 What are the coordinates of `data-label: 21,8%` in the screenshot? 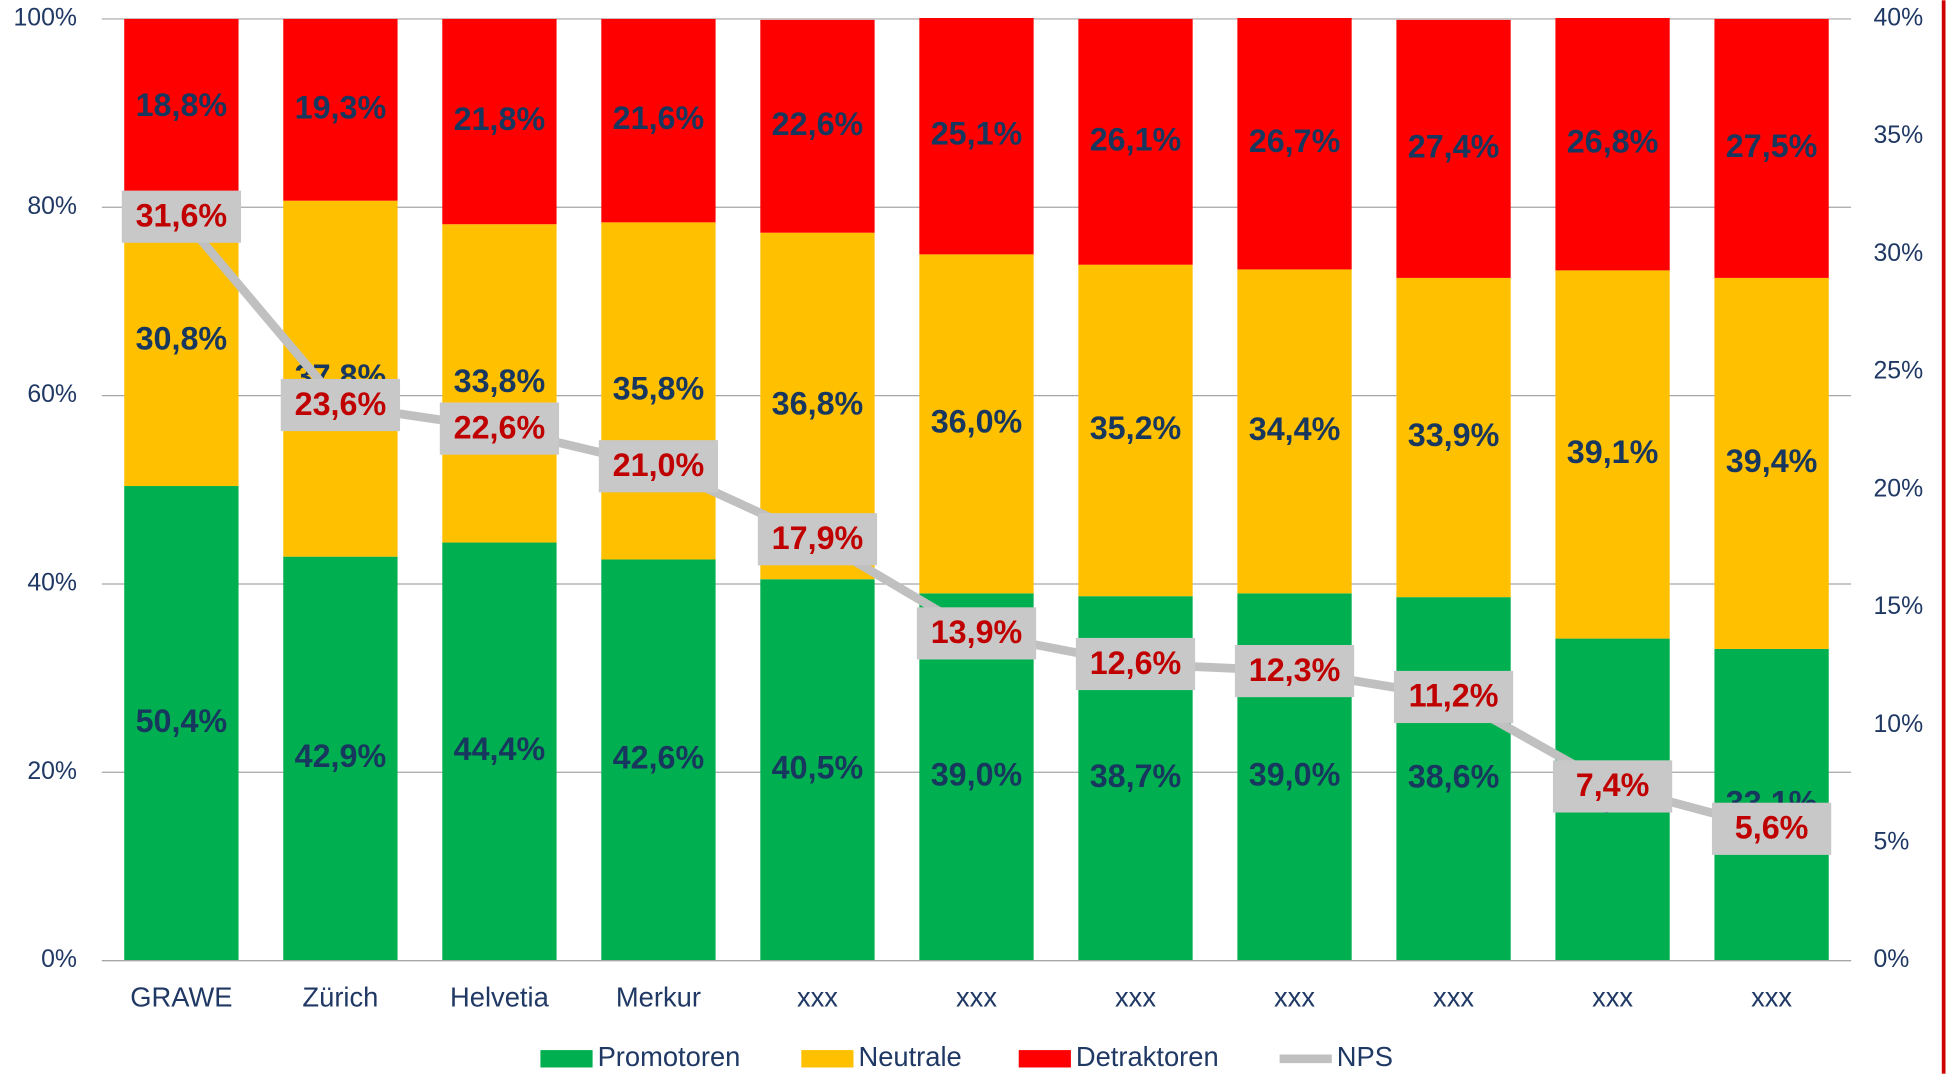 It's located at (500, 119).